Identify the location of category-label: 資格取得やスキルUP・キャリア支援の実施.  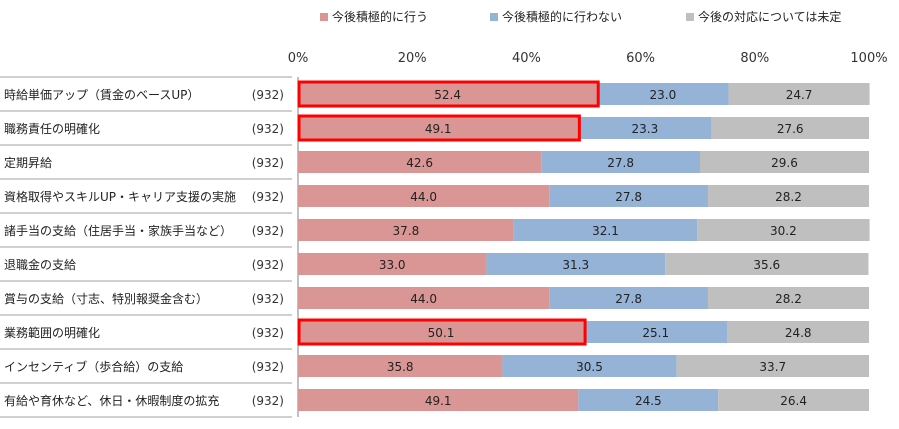
(120, 196).